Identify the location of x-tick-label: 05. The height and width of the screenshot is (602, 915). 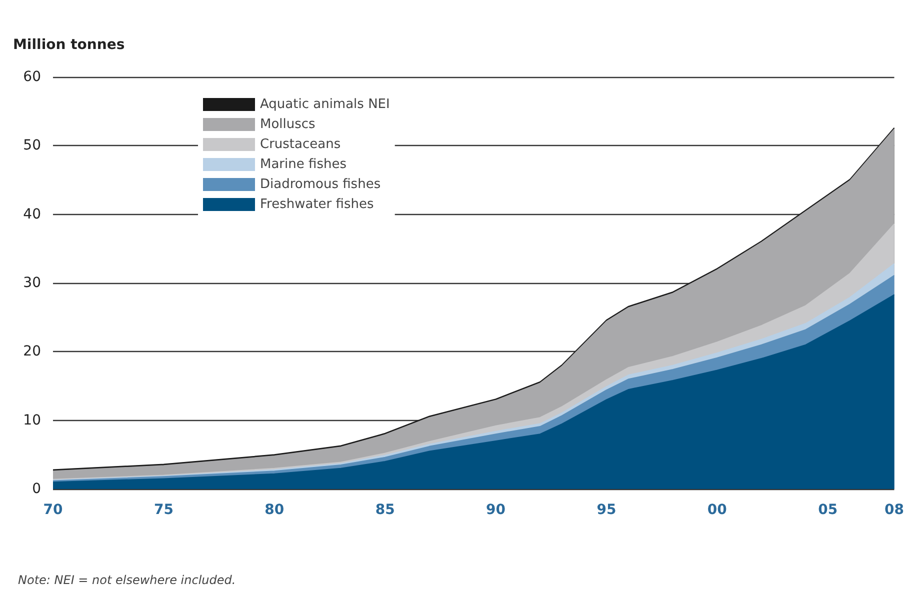
(828, 510).